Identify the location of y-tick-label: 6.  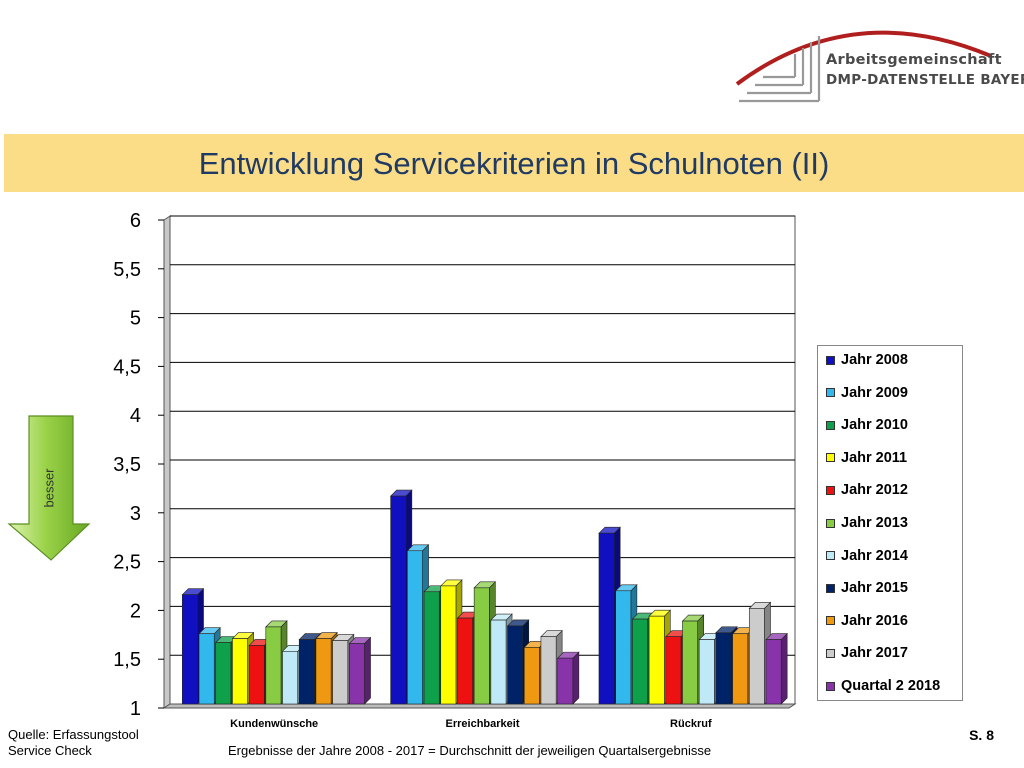
(135, 221).